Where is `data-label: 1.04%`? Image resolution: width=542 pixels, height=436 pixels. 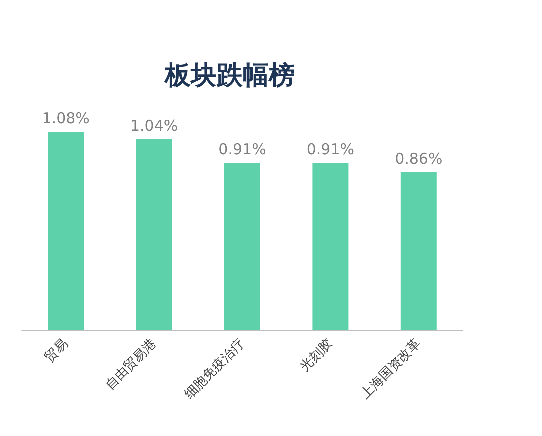 data-label: 1.04% is located at coordinates (154, 125).